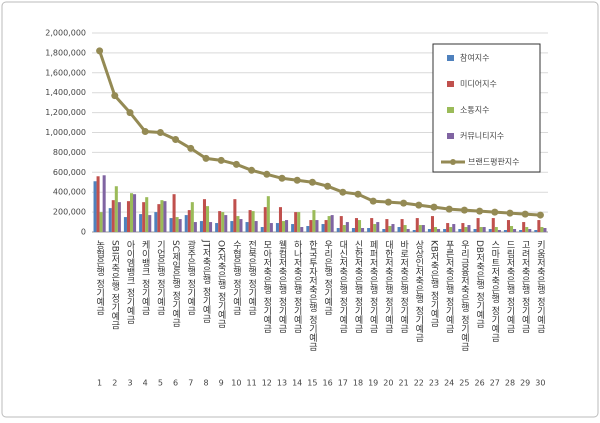 This screenshot has width=600, height=423. What do you see at coordinates (453, 162) in the screenshot?
I see `legend-swatch` at bounding box center [453, 162].